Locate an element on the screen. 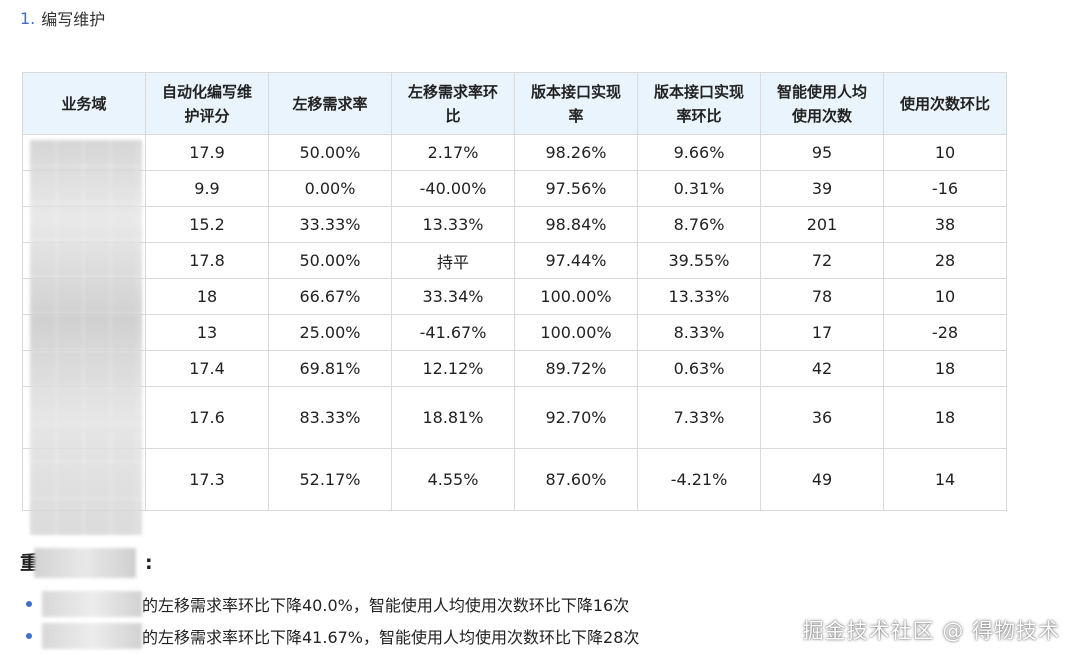  cell-shift-mom: 4.55% is located at coordinates (453, 479).